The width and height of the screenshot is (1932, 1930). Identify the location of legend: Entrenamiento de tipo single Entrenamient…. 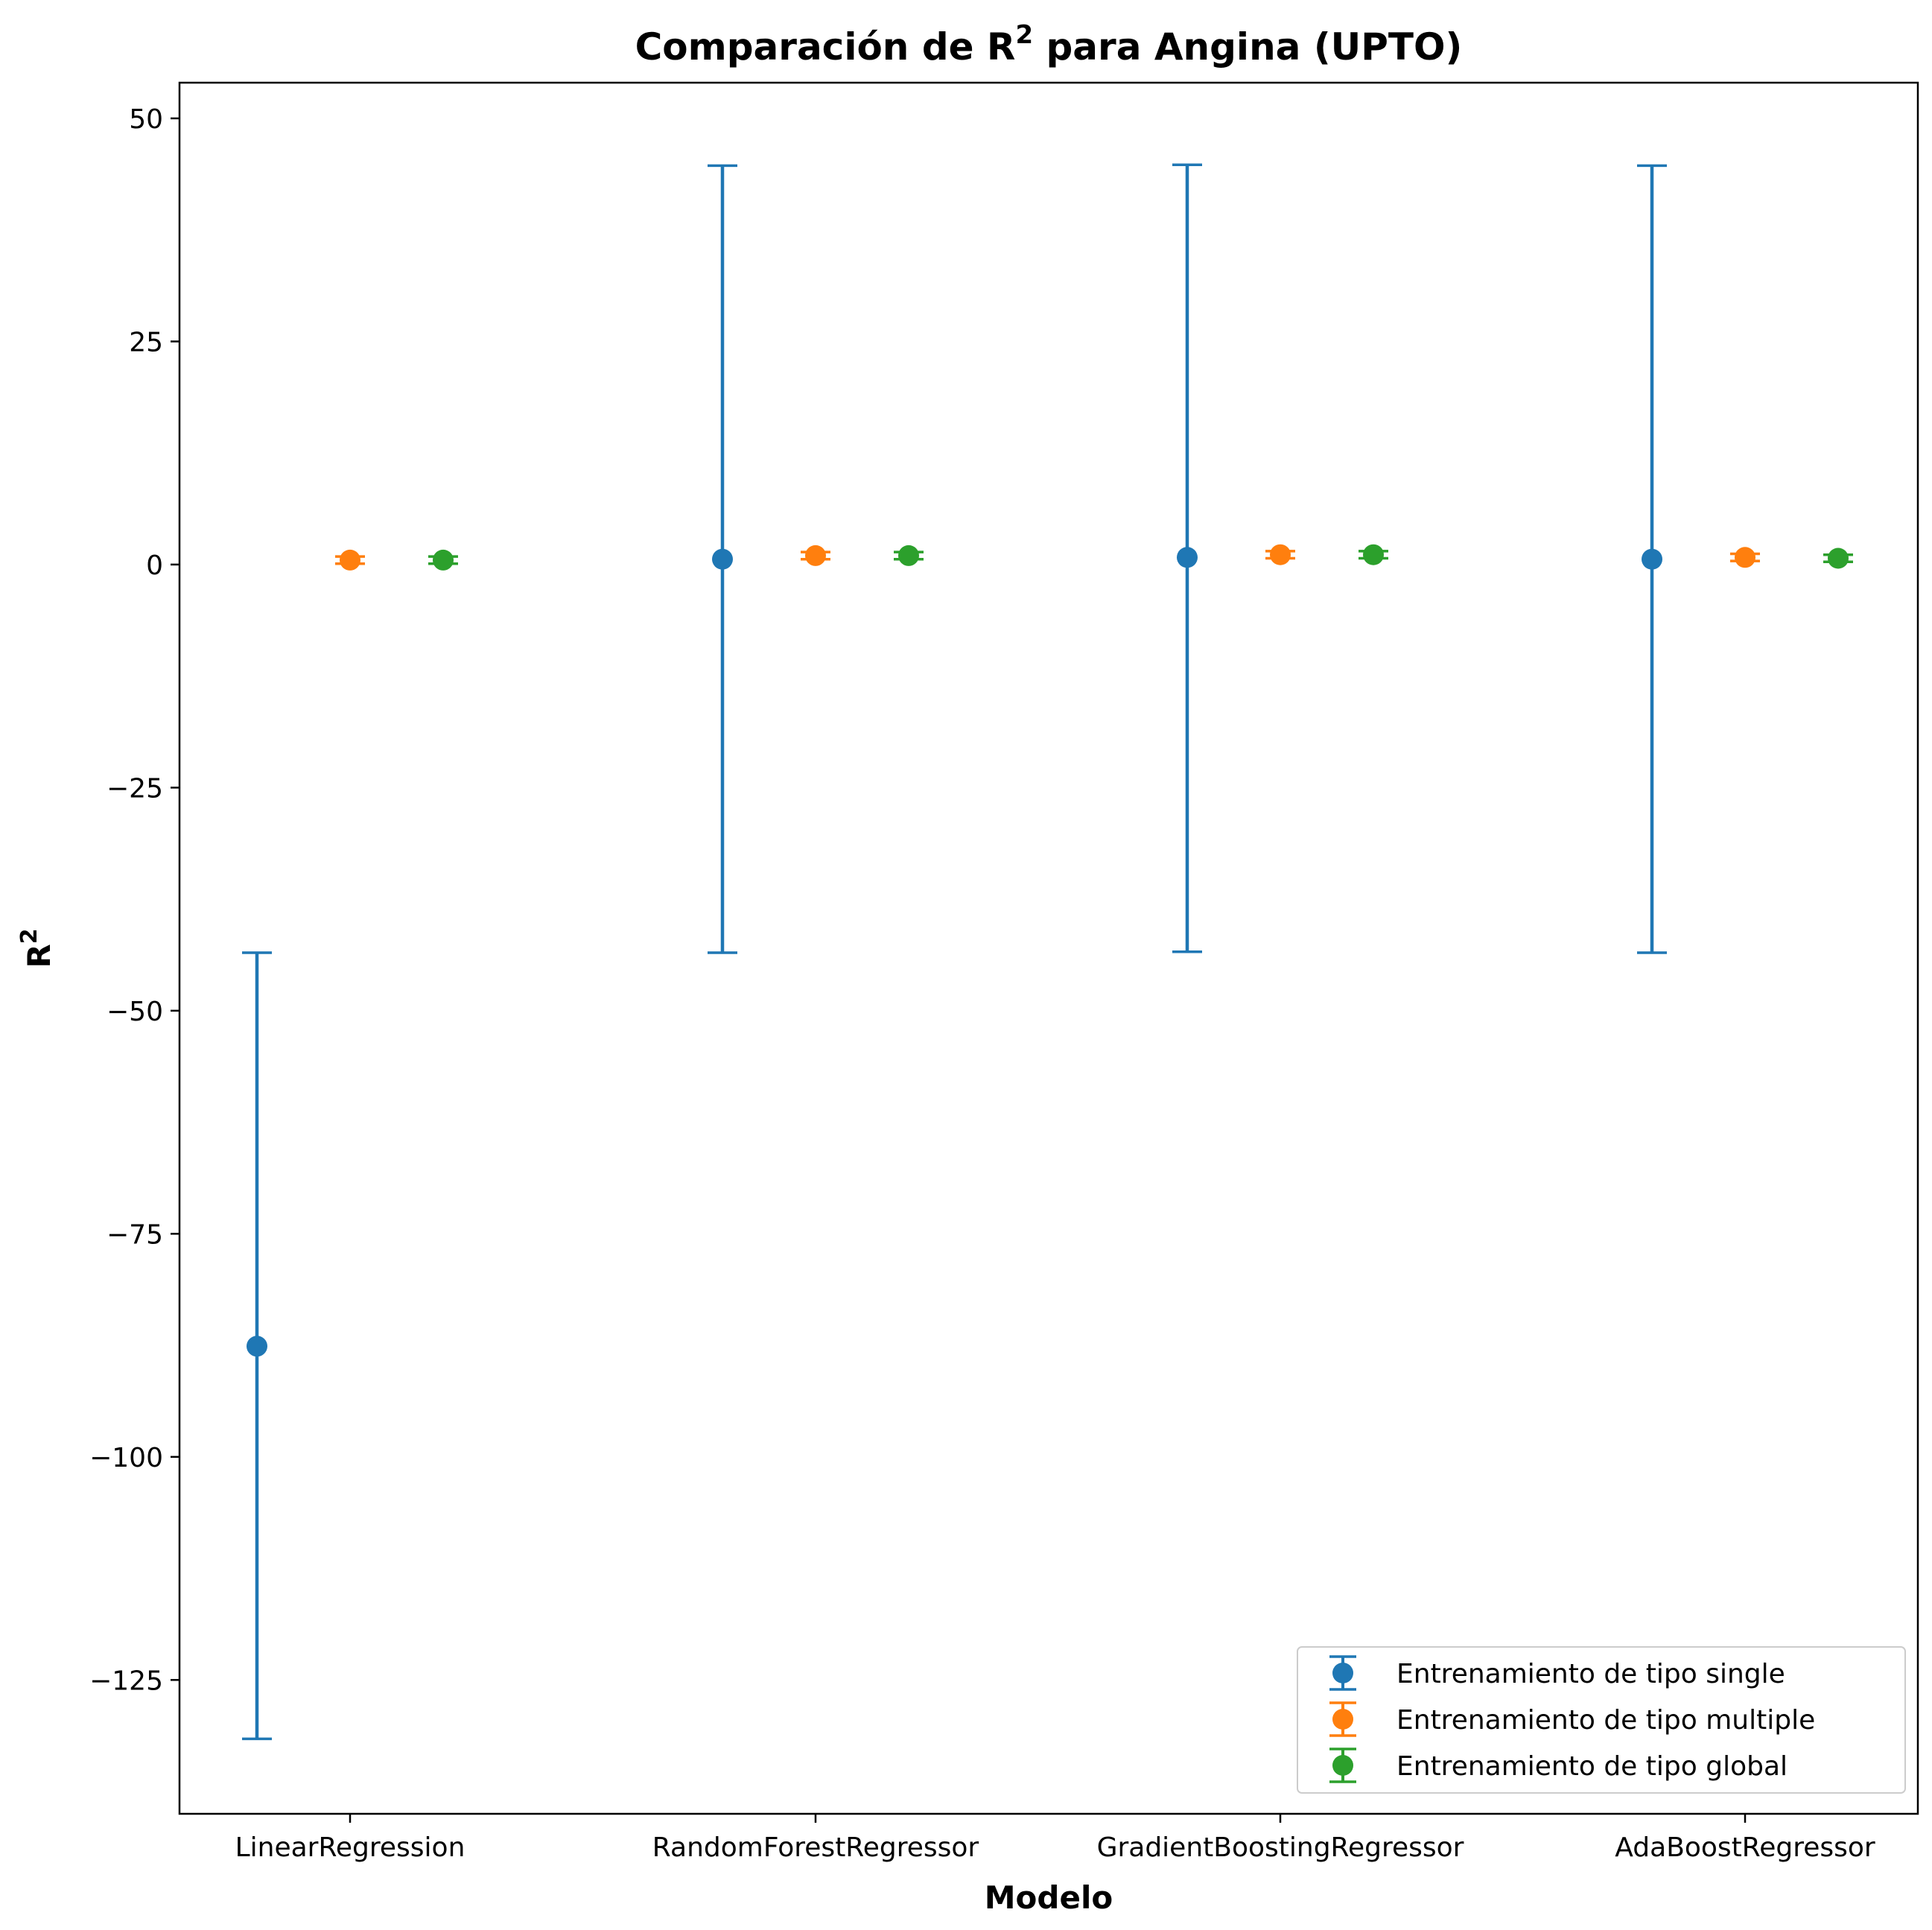
(1601, 1720).